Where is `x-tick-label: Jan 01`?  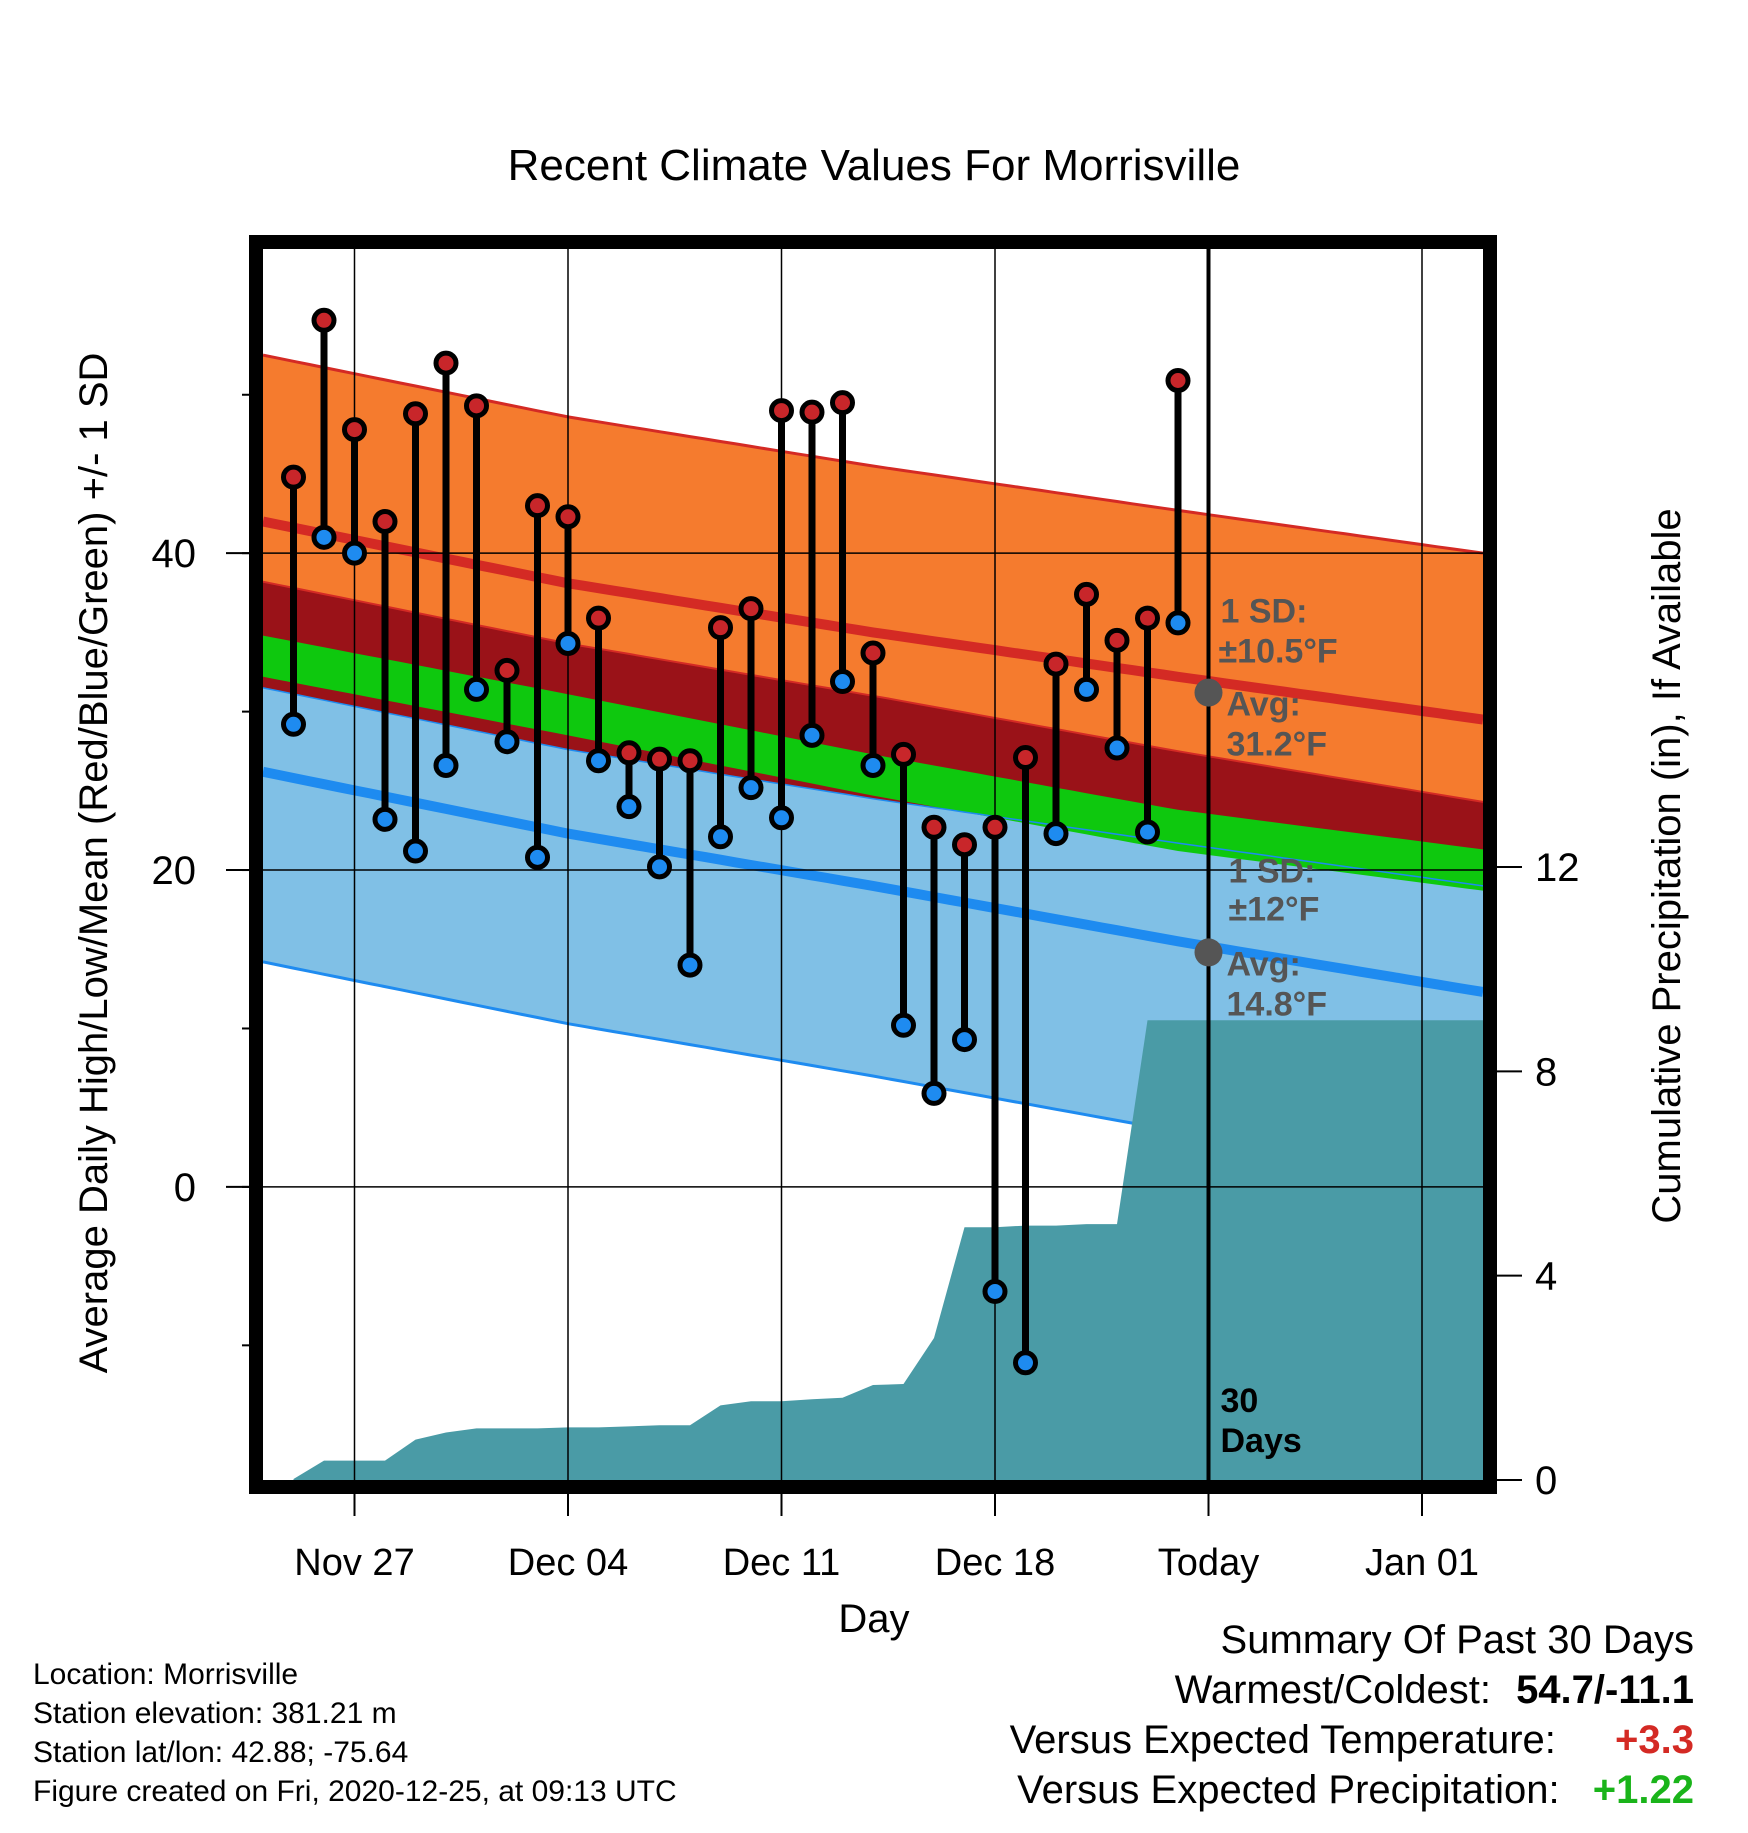 x-tick-label: Jan 01 is located at coordinates (1422, 1563).